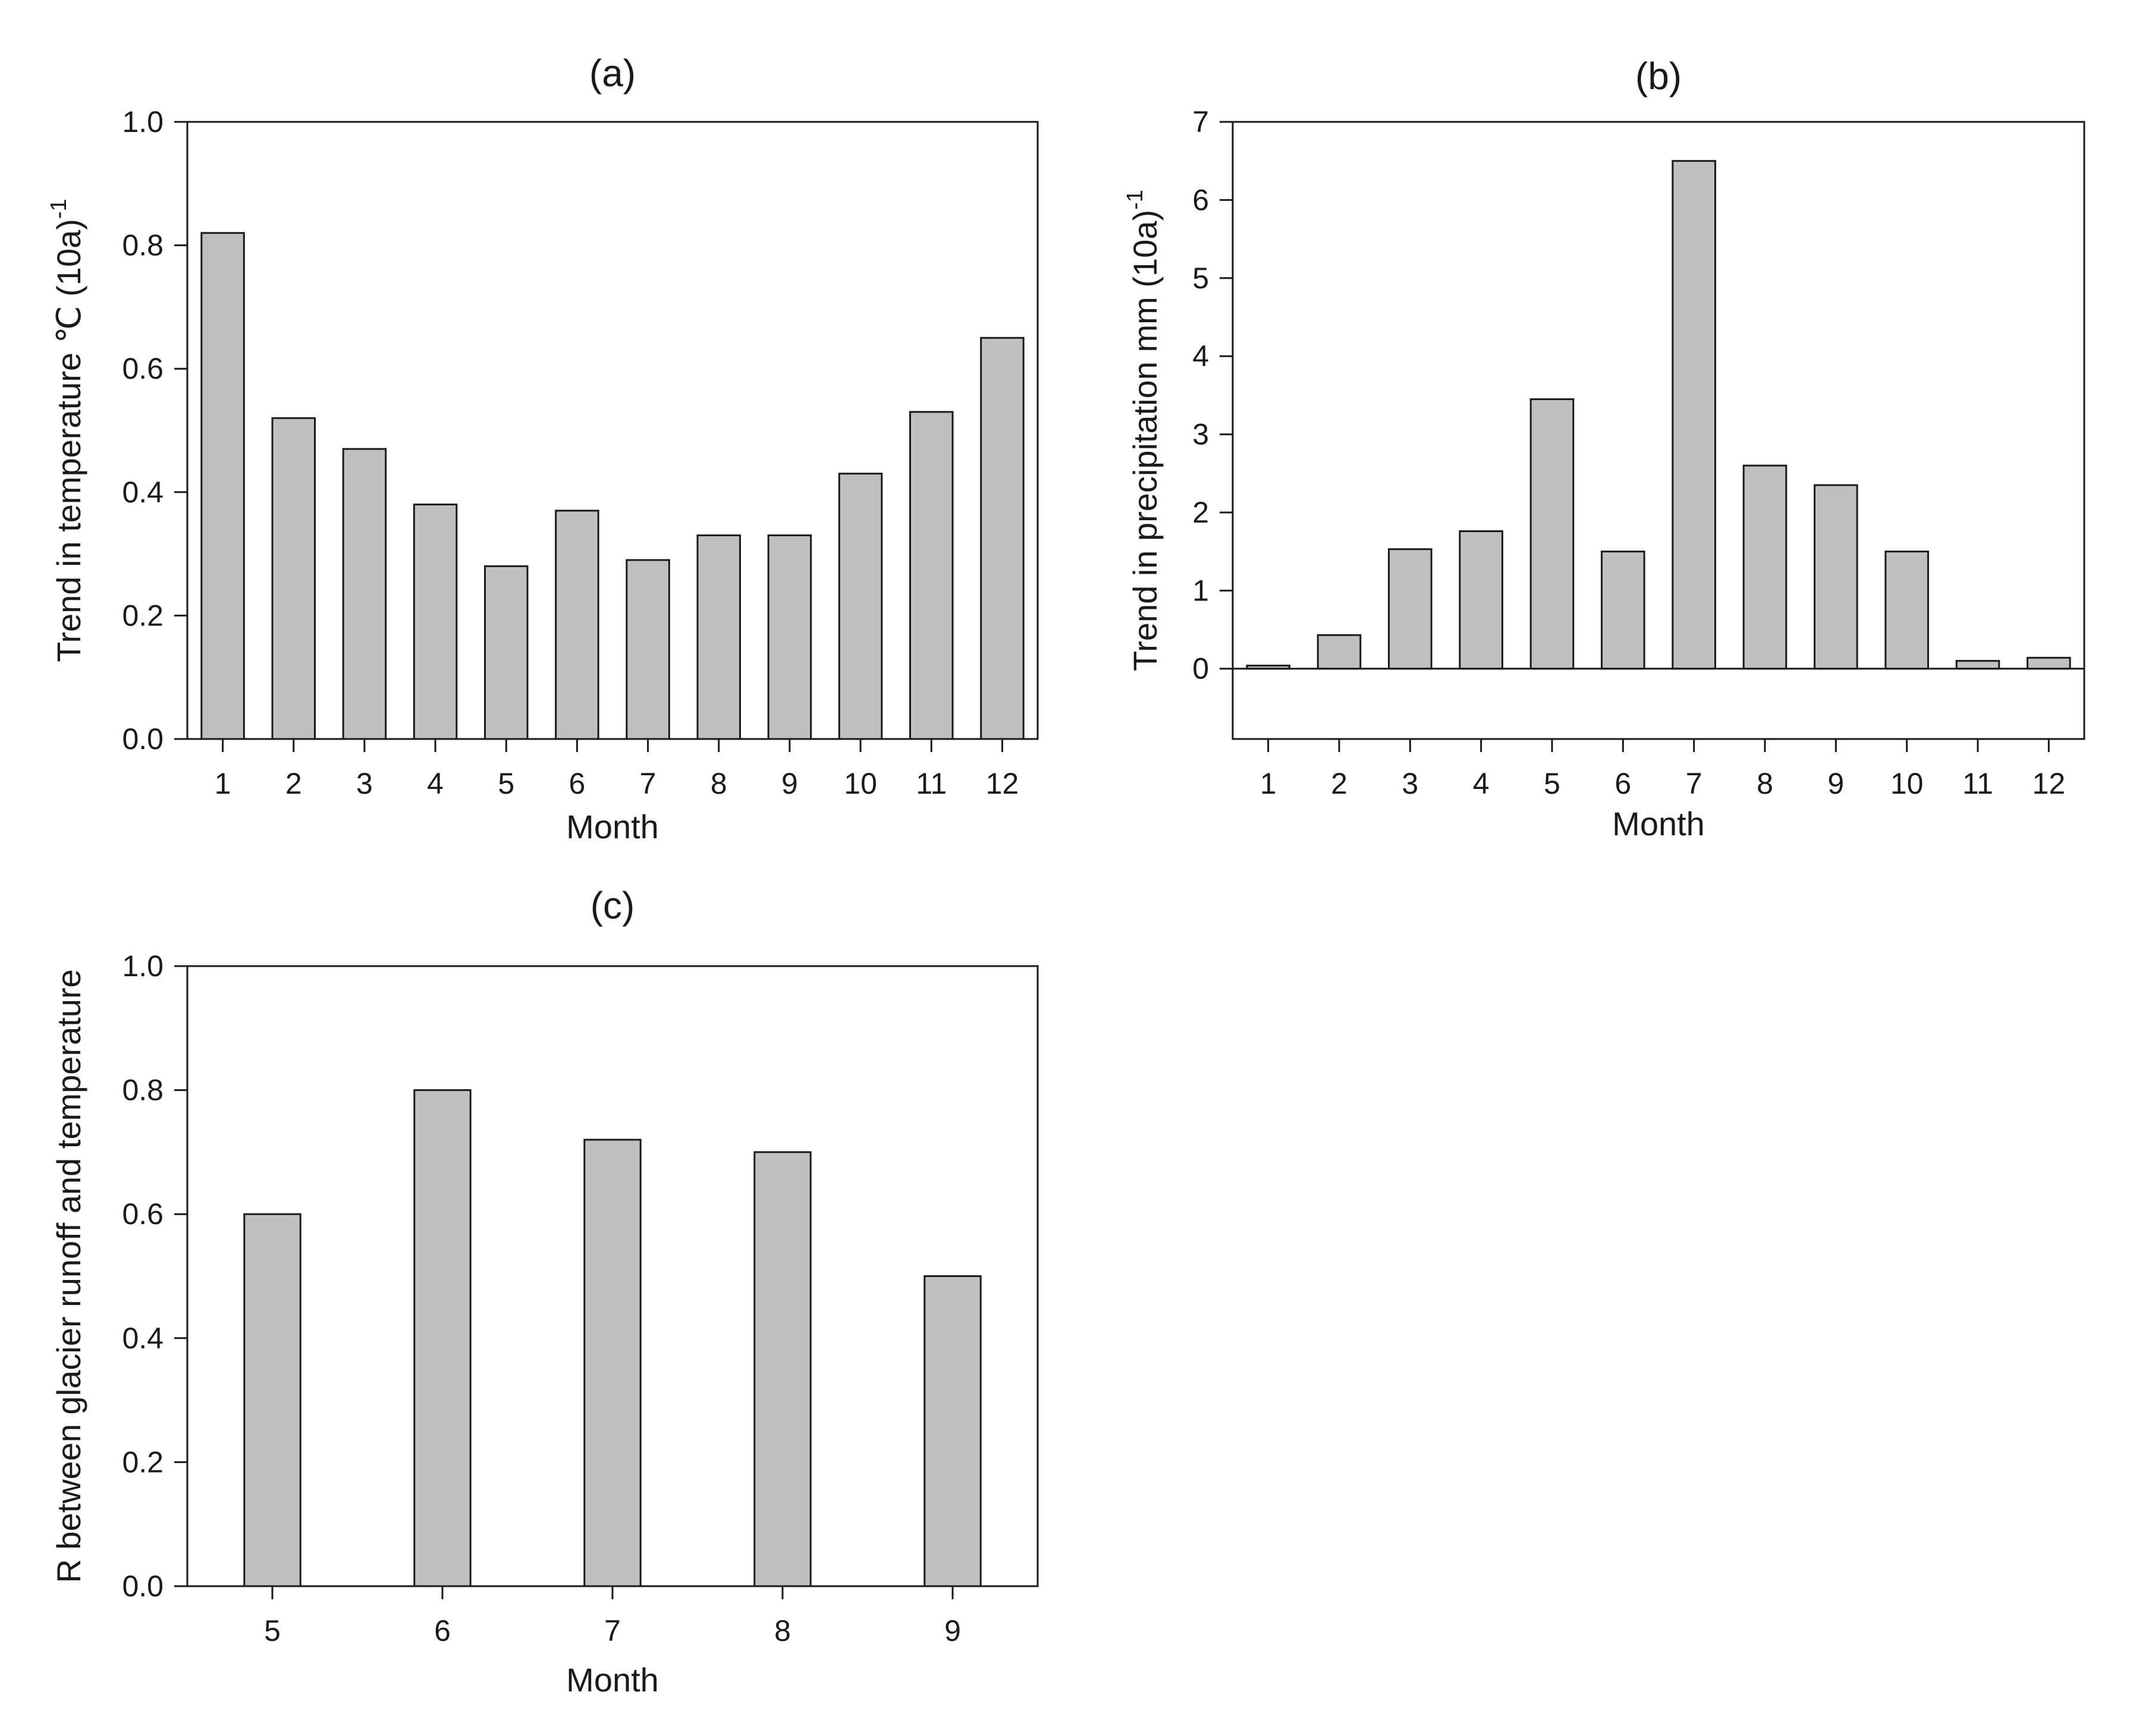  What do you see at coordinates (1200, 434) in the screenshot?
I see `y-tick-label: 3` at bounding box center [1200, 434].